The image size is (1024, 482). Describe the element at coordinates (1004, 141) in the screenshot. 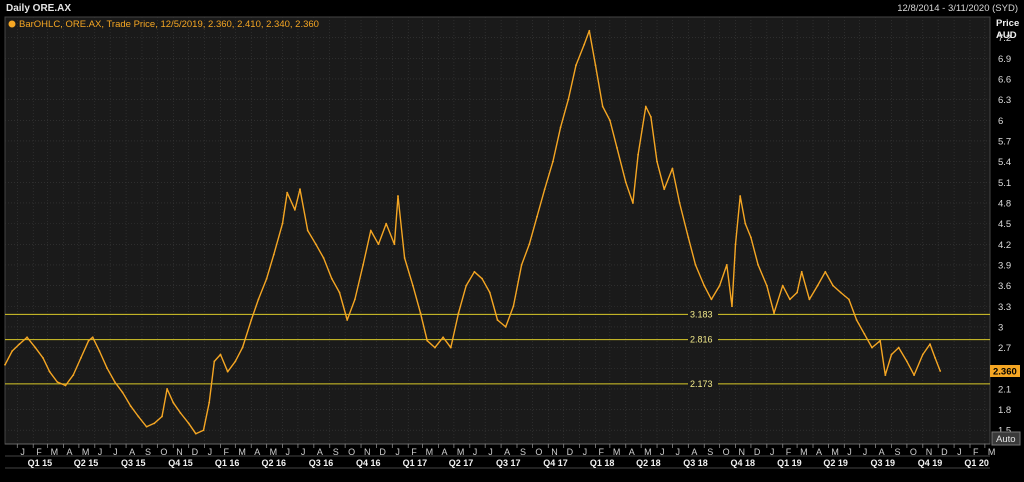

I see `y-tick-label: 5.7` at that location.